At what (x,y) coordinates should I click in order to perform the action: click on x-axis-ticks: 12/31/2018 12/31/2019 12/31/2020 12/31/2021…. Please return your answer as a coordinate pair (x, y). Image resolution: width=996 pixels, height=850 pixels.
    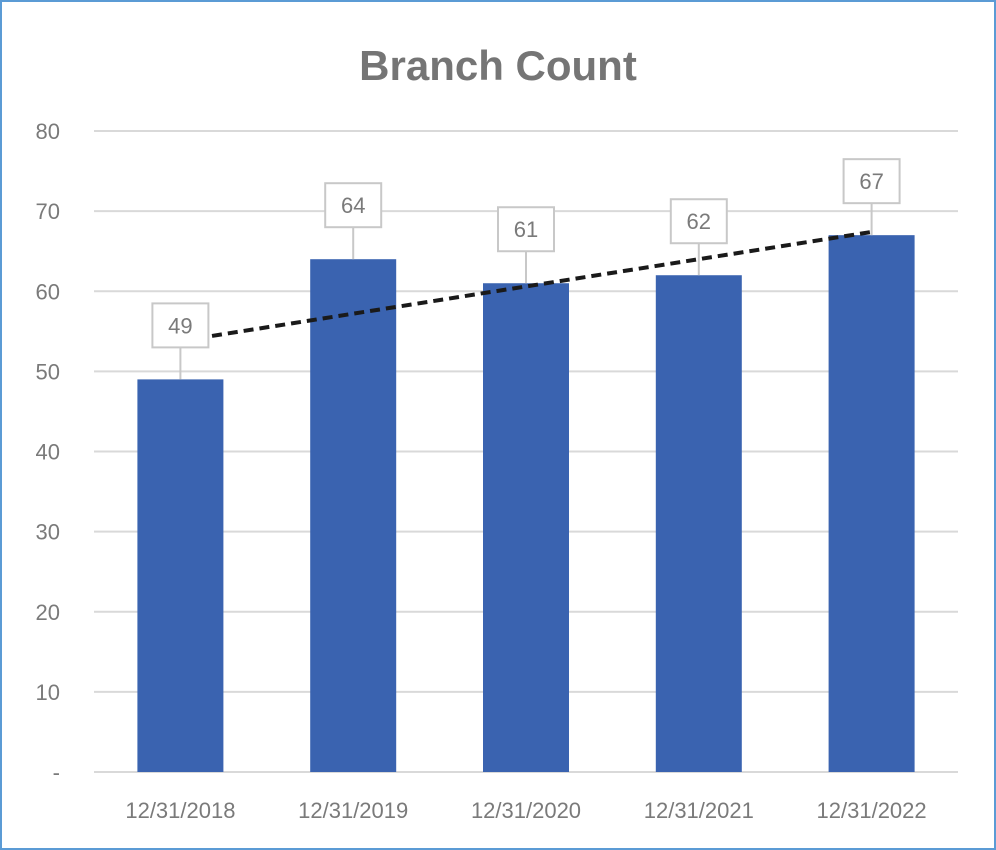
    Looking at the image, I should click on (525, 810).